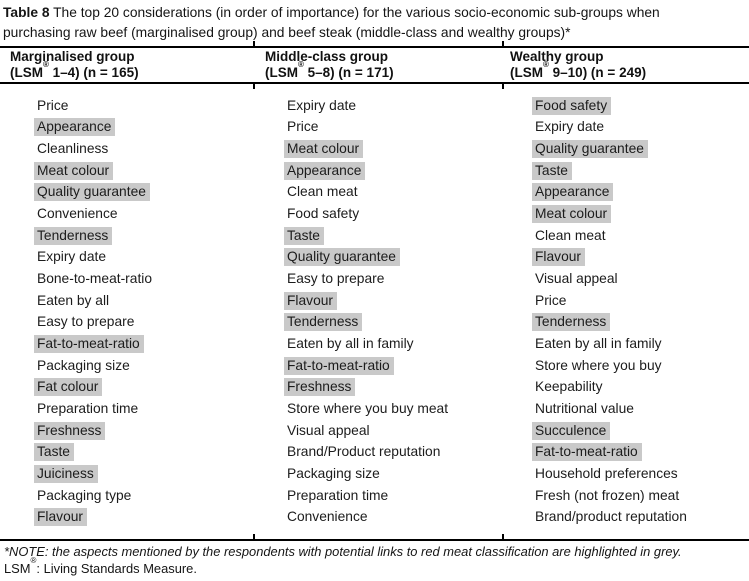 This screenshot has width=749, height=581. I want to click on table-top-rule, so click(374, 47).